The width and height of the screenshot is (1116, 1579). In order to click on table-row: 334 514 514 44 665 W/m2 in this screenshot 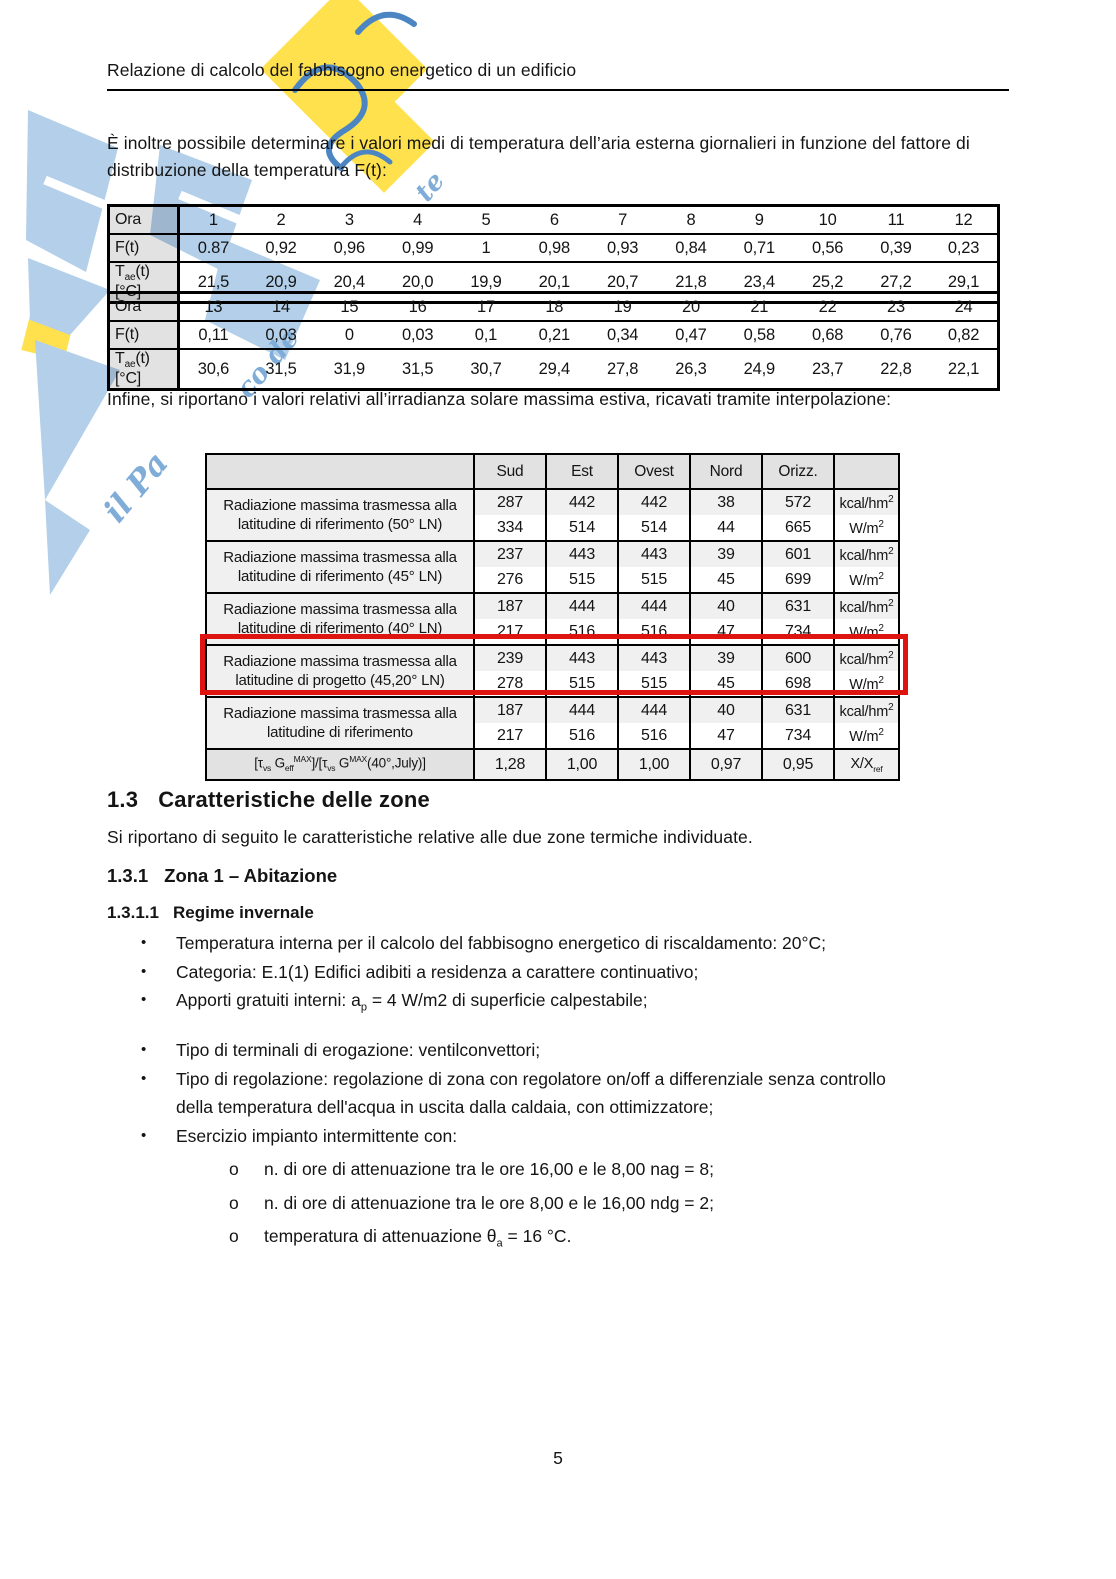, I will do `click(553, 528)`.